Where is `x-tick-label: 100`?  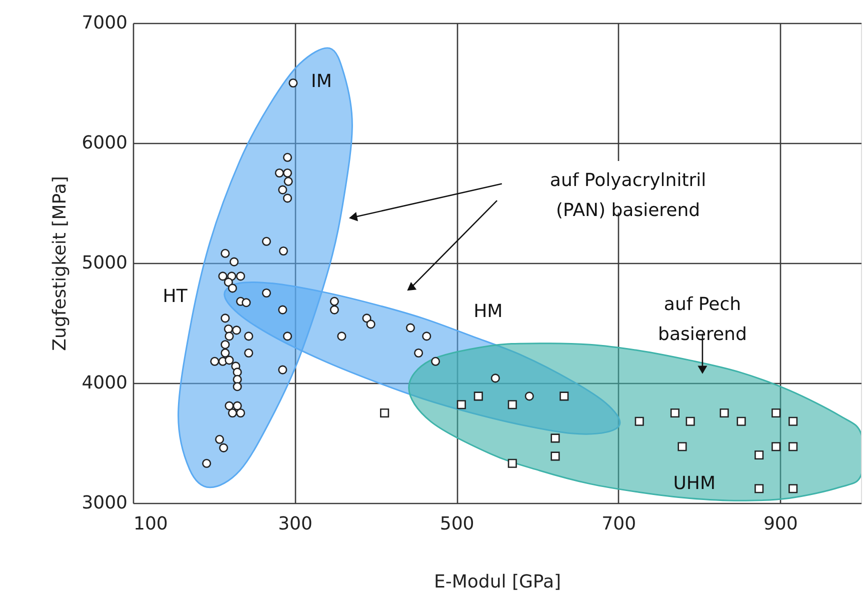
x-tick-label: 100 is located at coordinates (151, 524).